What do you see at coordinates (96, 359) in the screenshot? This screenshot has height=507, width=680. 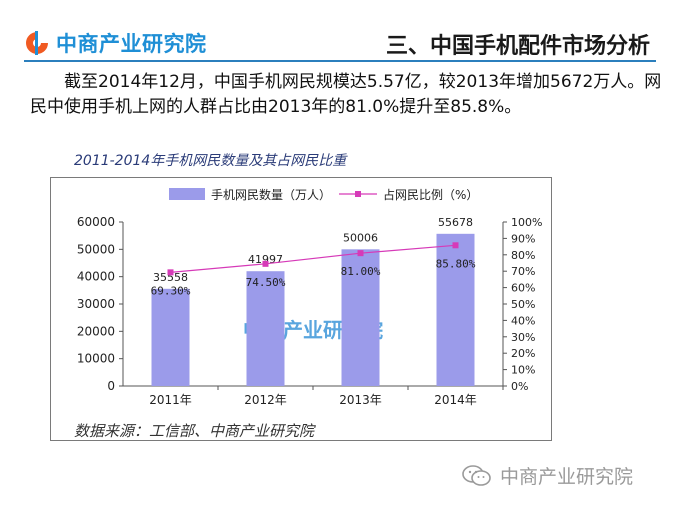 I see `y-left-tick-label: 10000` at bounding box center [96, 359].